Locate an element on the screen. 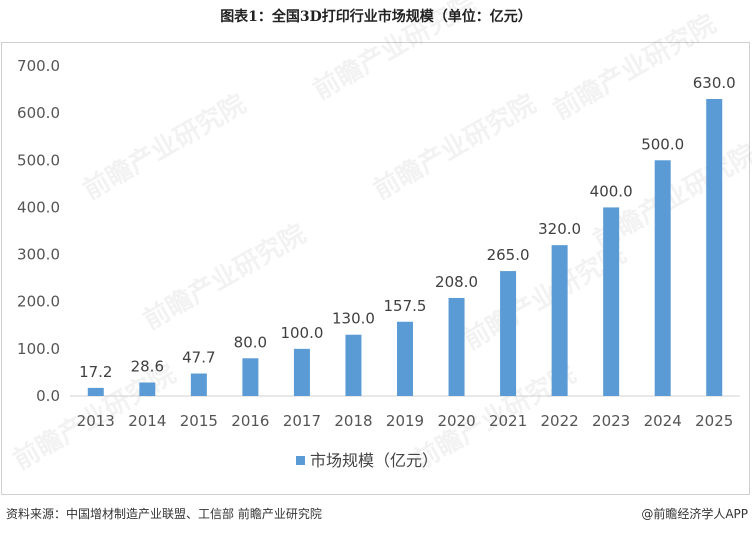 Image resolution: width=752 pixels, height=533 pixels. x-tick-label: 2017 is located at coordinates (302, 421).